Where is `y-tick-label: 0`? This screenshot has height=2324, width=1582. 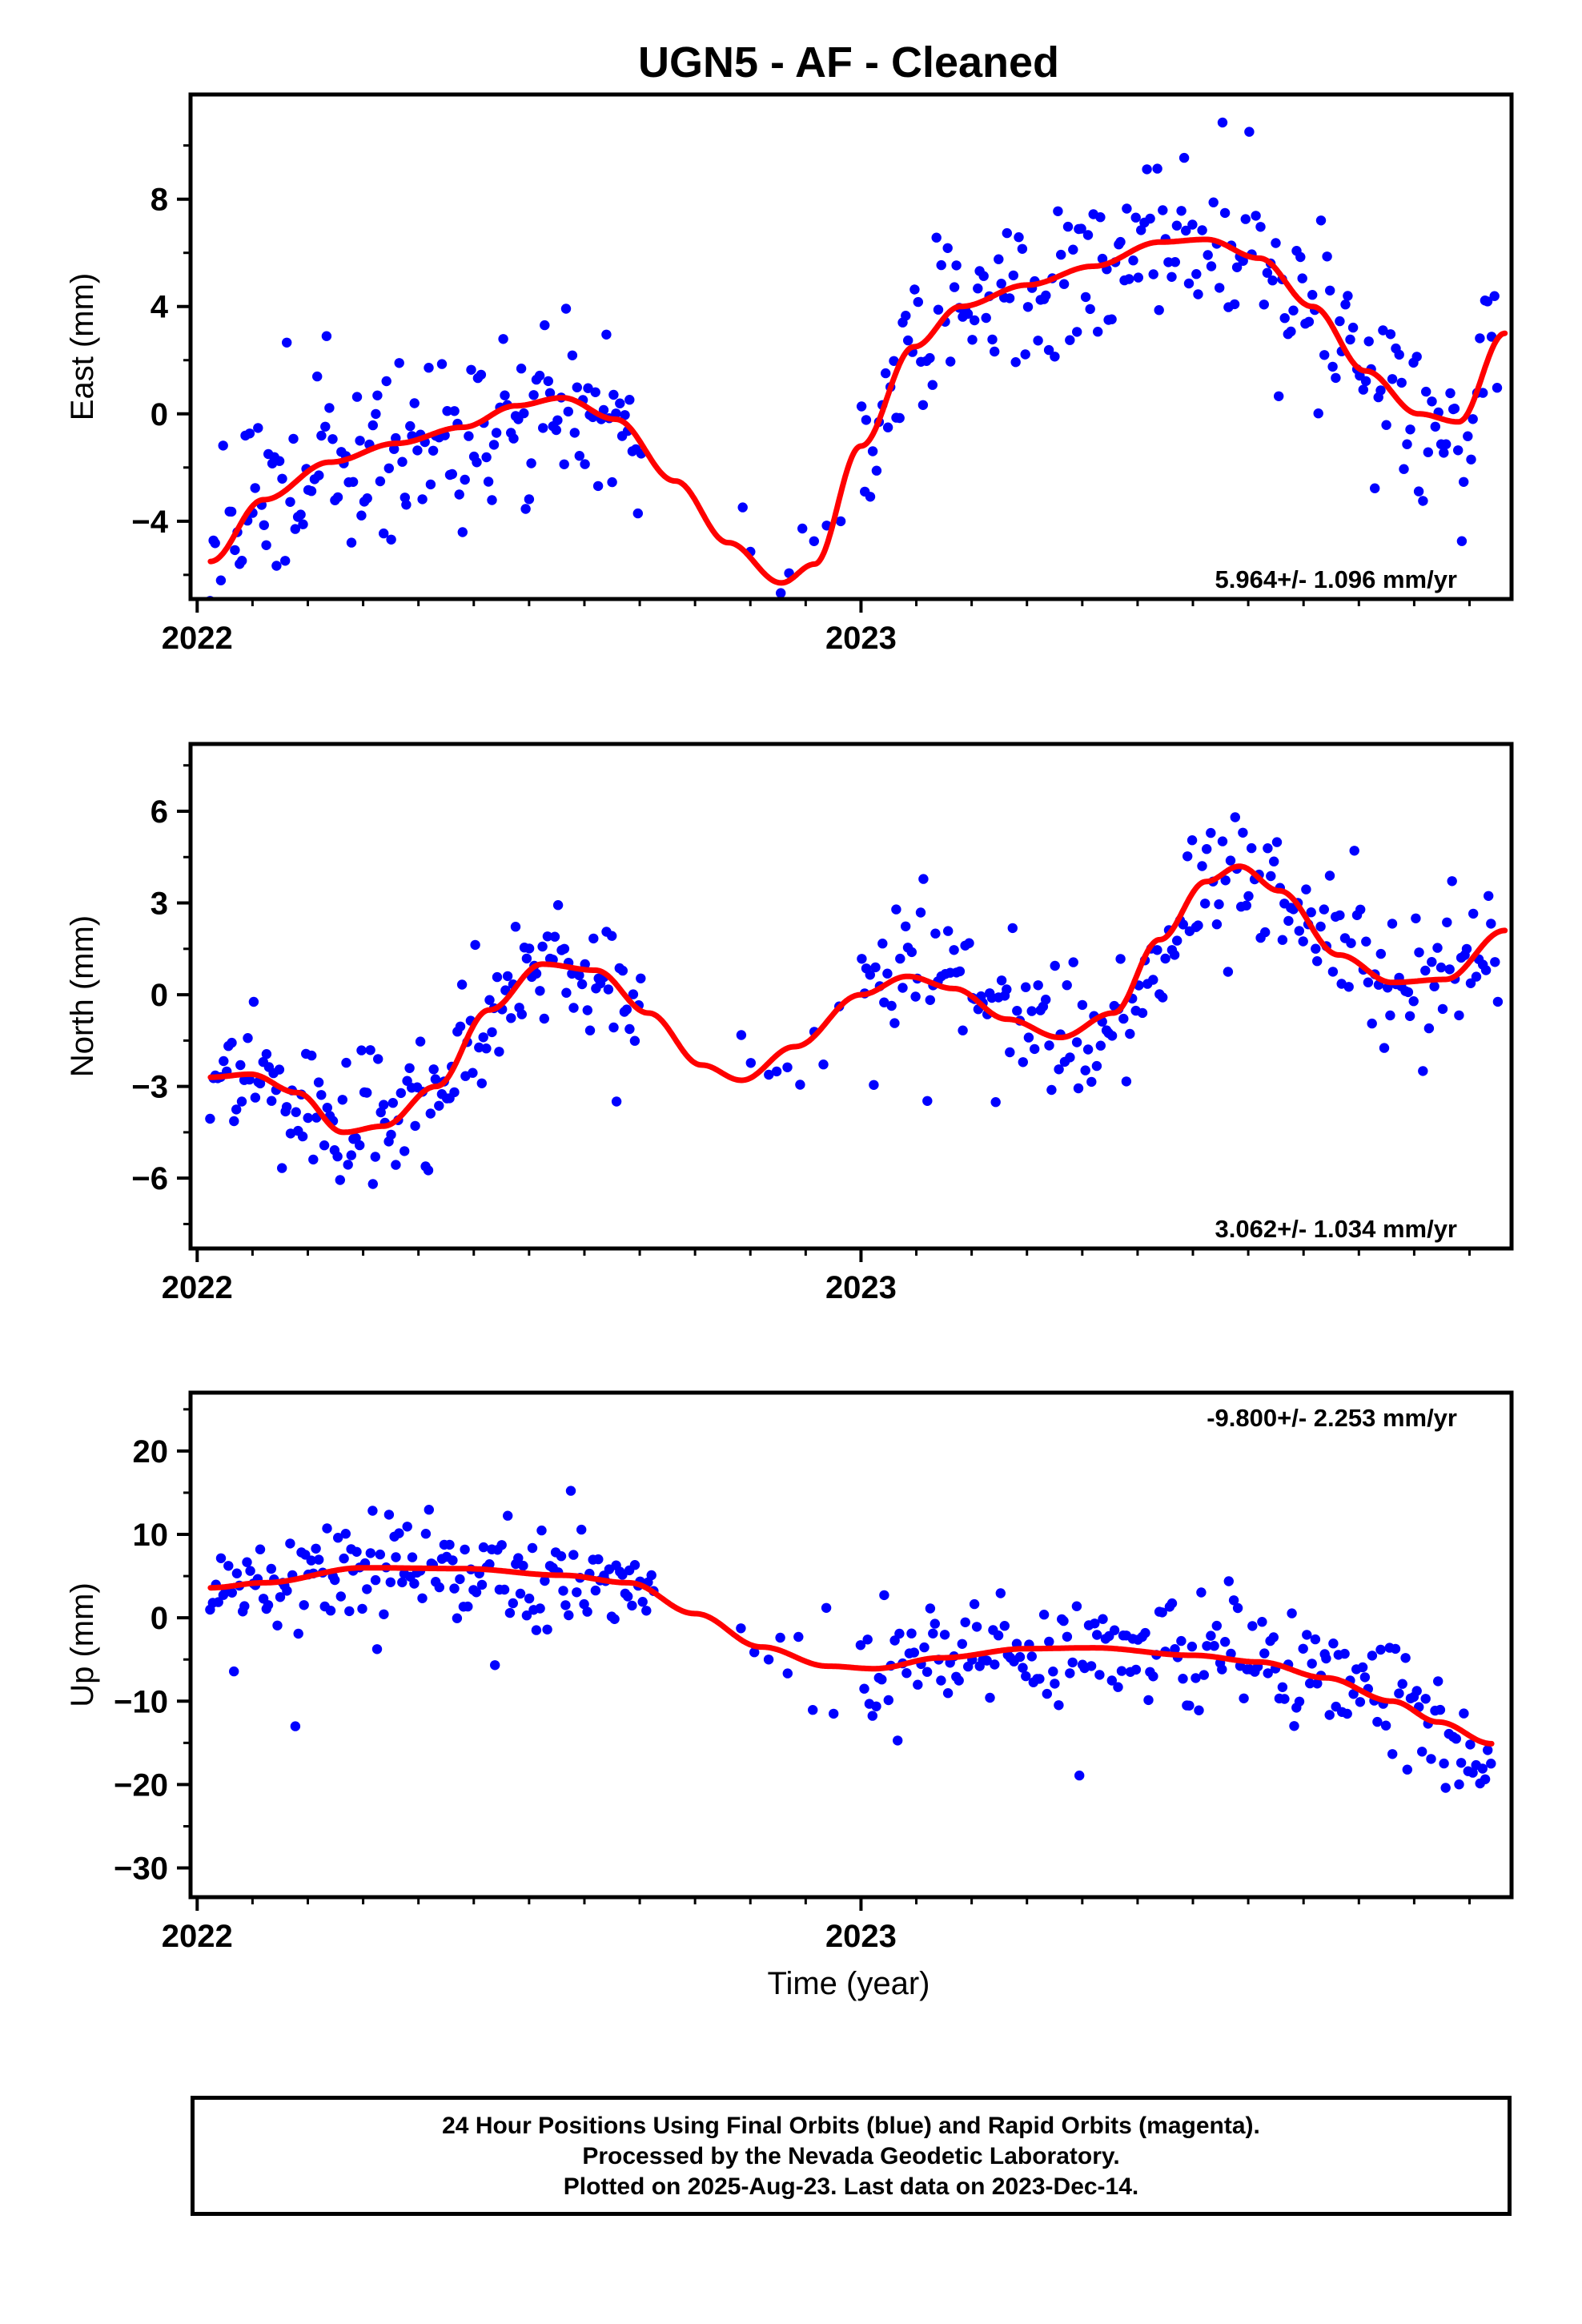
y-tick-label: 0 is located at coordinates (159, 1618).